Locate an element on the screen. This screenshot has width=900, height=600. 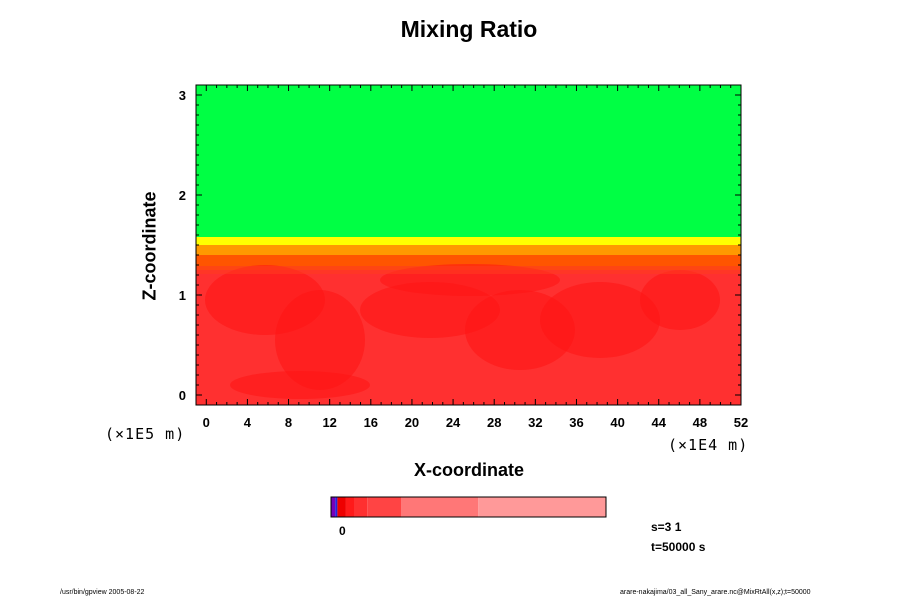
y-tick-label: 1 is located at coordinates (182, 295).